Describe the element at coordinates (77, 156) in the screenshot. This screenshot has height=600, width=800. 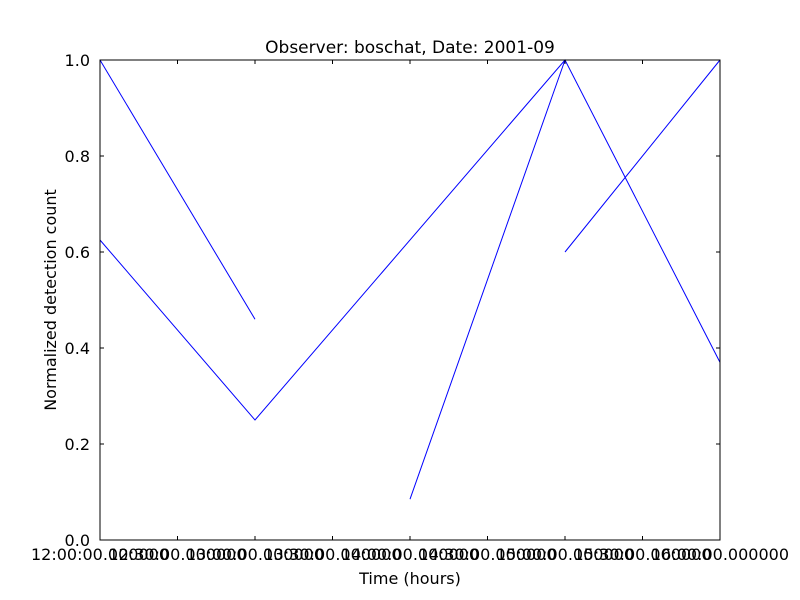
I see `y-tick-label: 0.8` at that location.